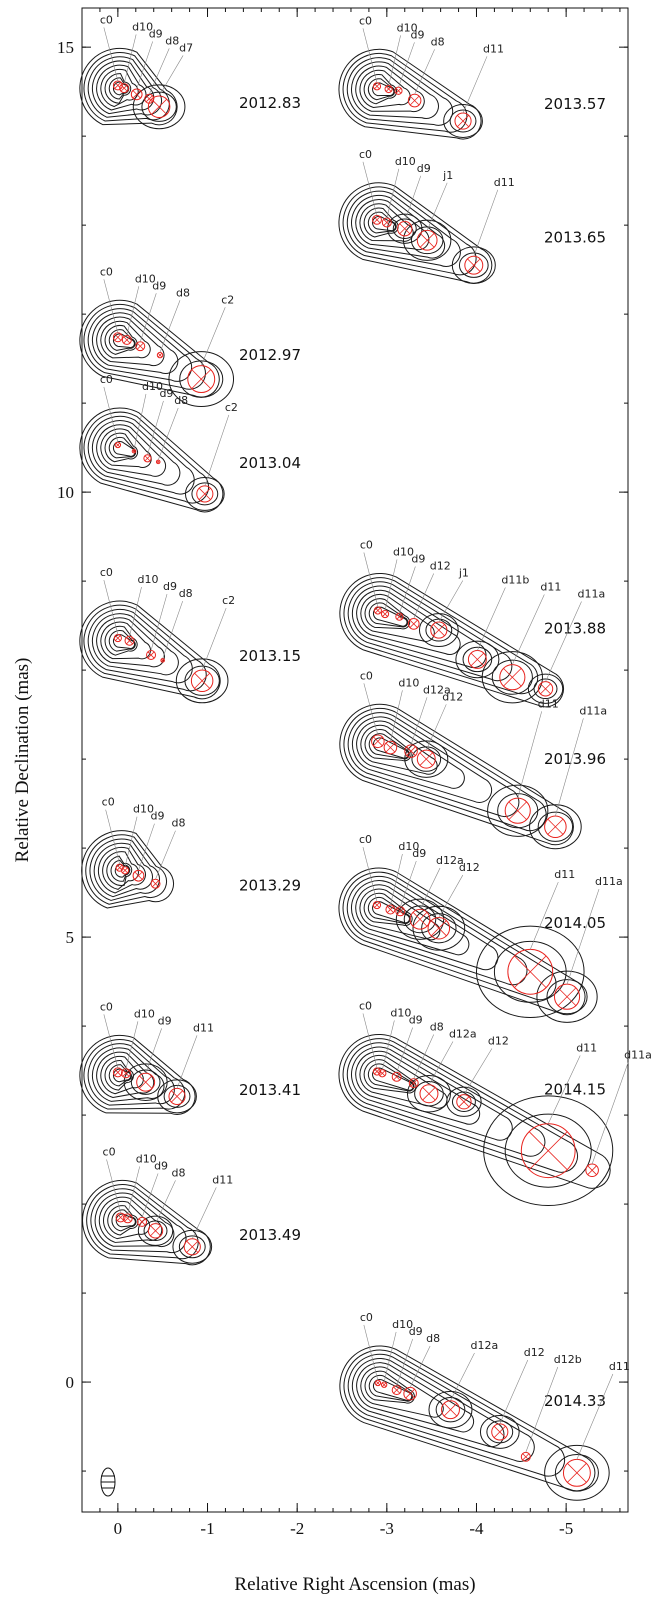 The height and width of the screenshot is (1614, 660). What do you see at coordinates (568, 1359) in the screenshot?
I see `component-label: d12b` at bounding box center [568, 1359].